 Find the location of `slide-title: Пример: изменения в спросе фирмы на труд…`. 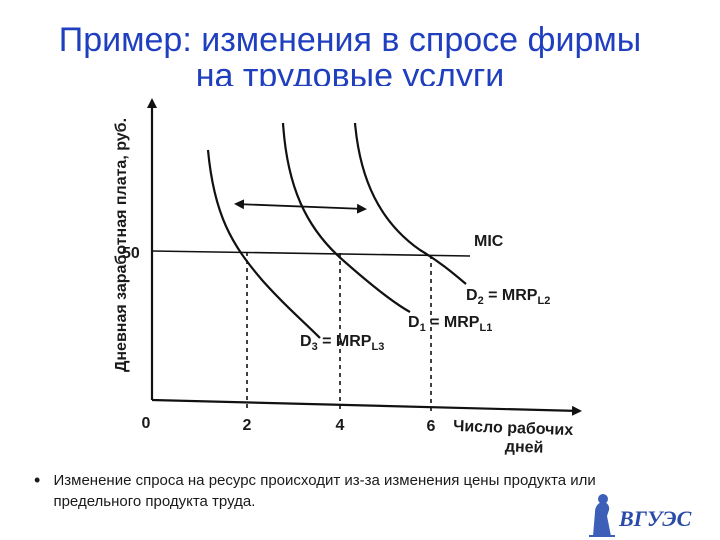

slide-title: Пример: изменения в спросе фирмы на труд… is located at coordinates (350, 54).